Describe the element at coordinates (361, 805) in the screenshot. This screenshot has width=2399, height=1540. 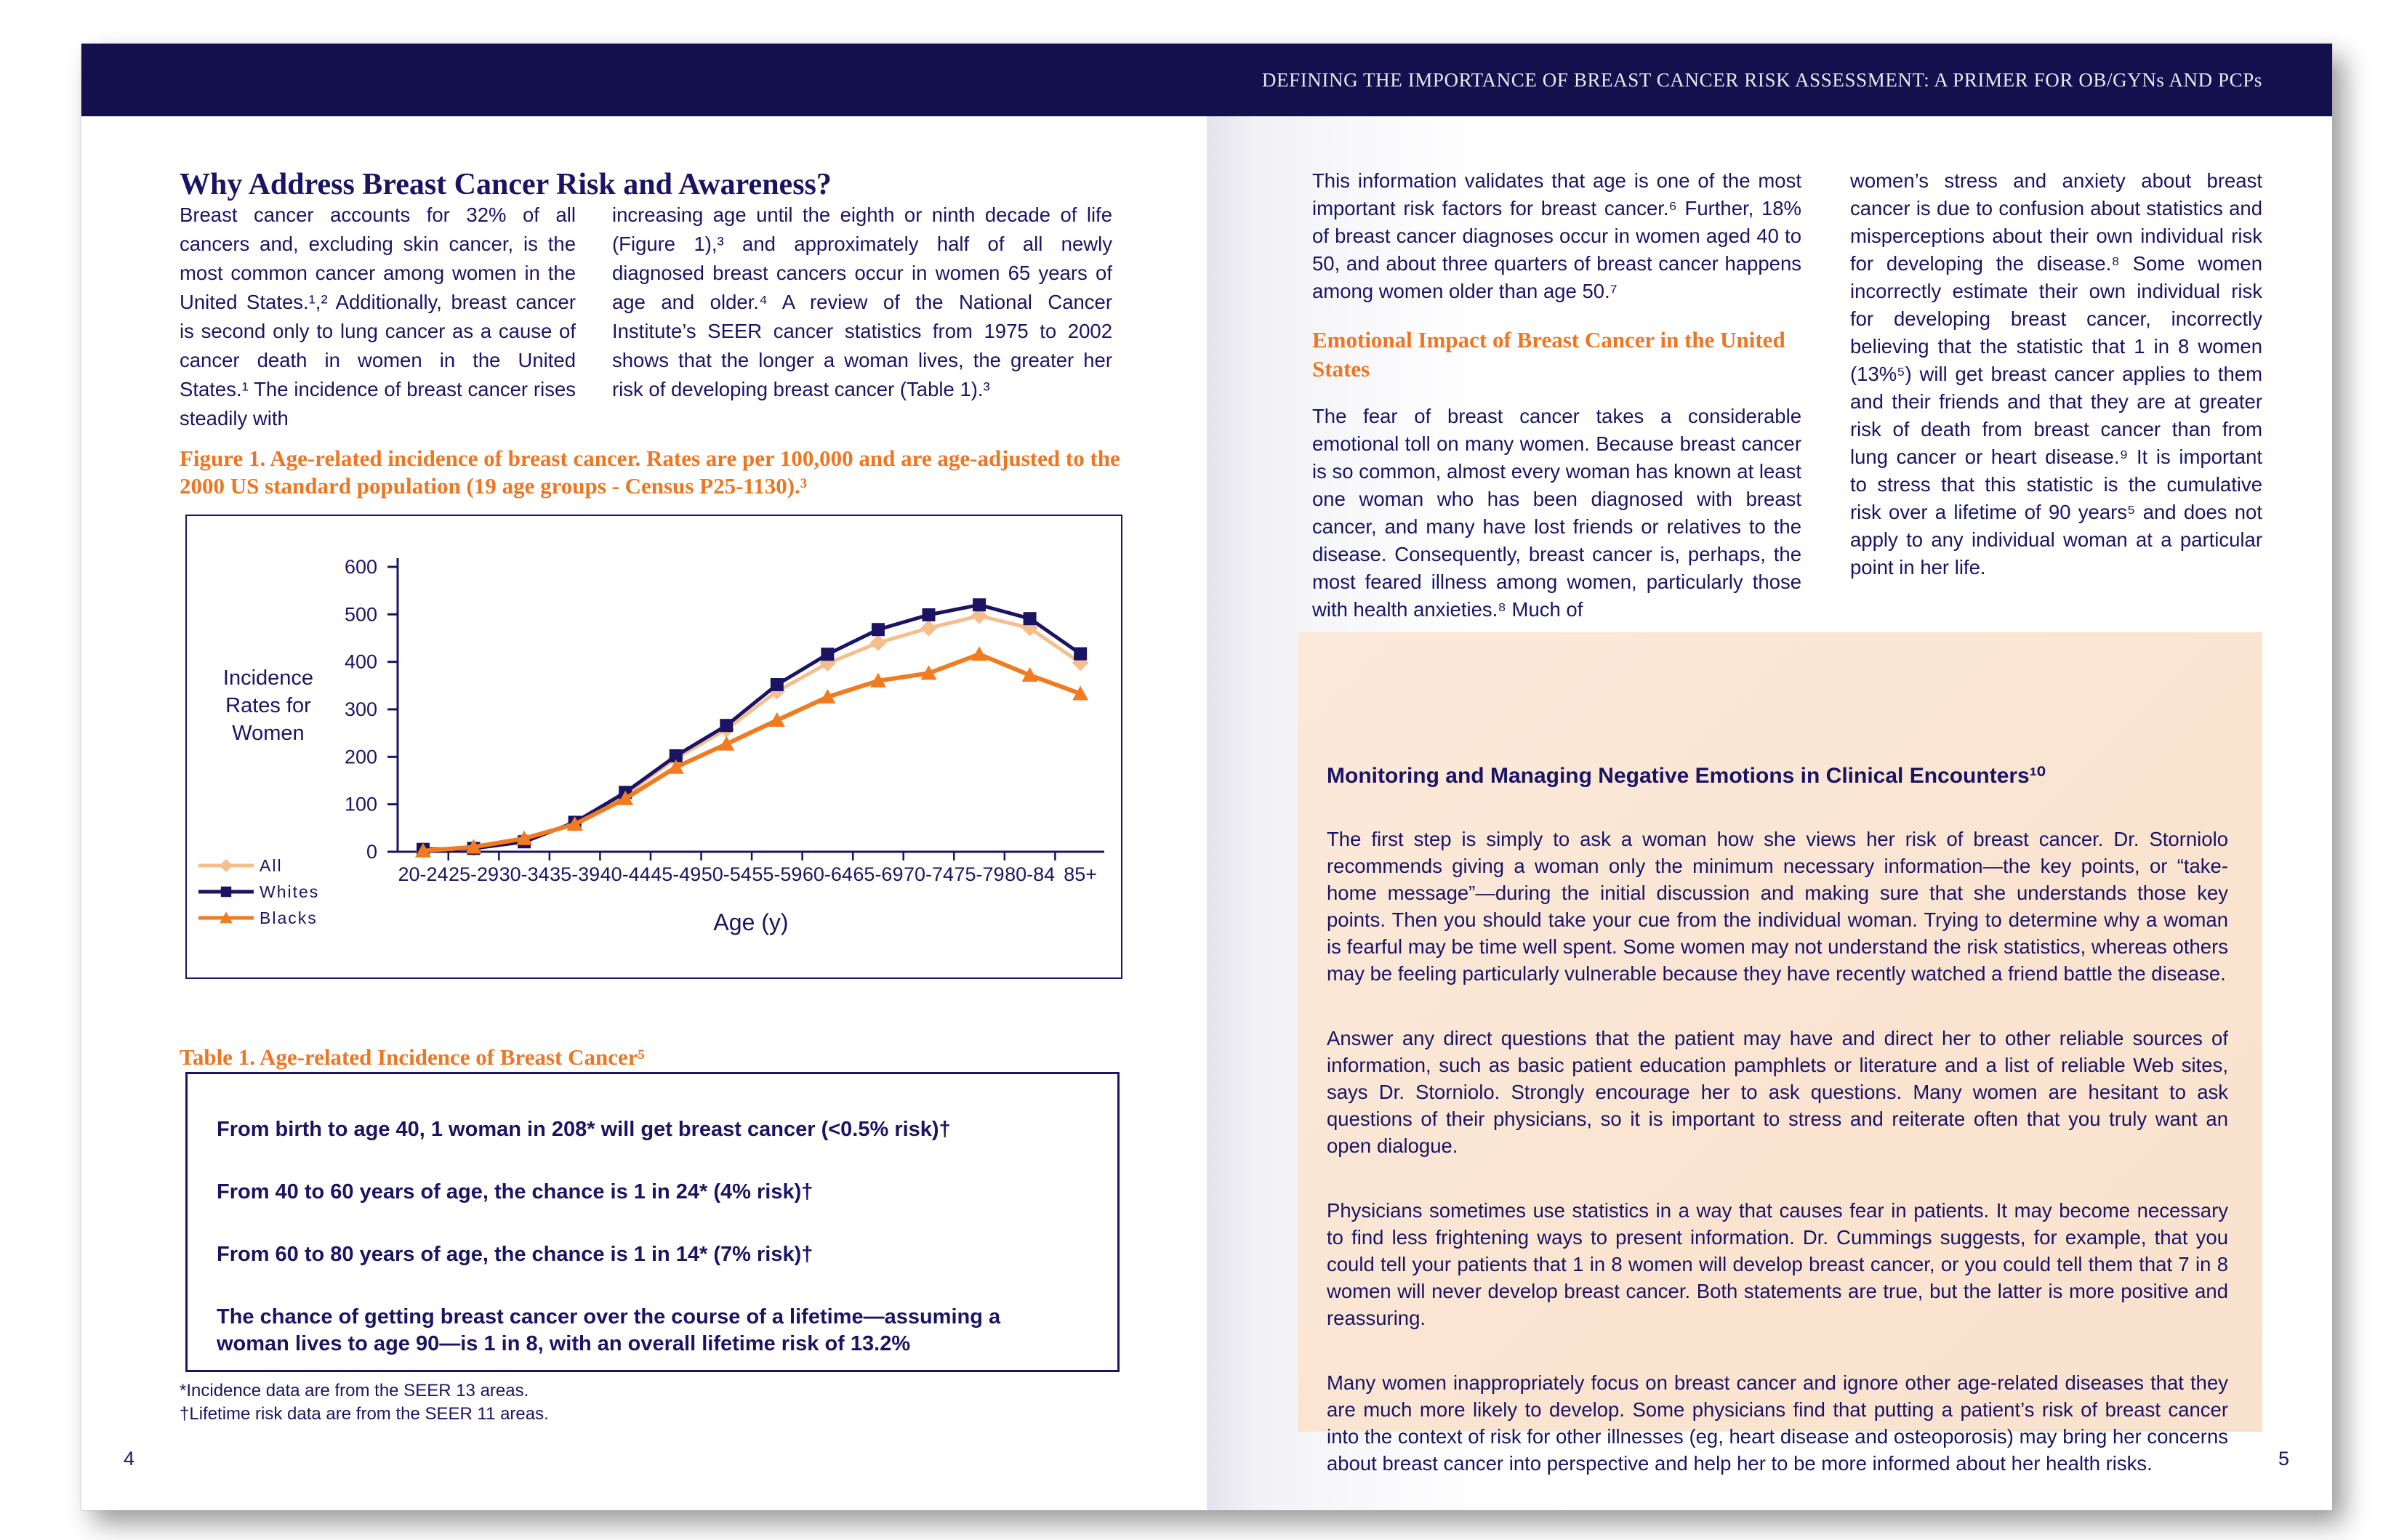
I see `svg-text: 100` at that location.